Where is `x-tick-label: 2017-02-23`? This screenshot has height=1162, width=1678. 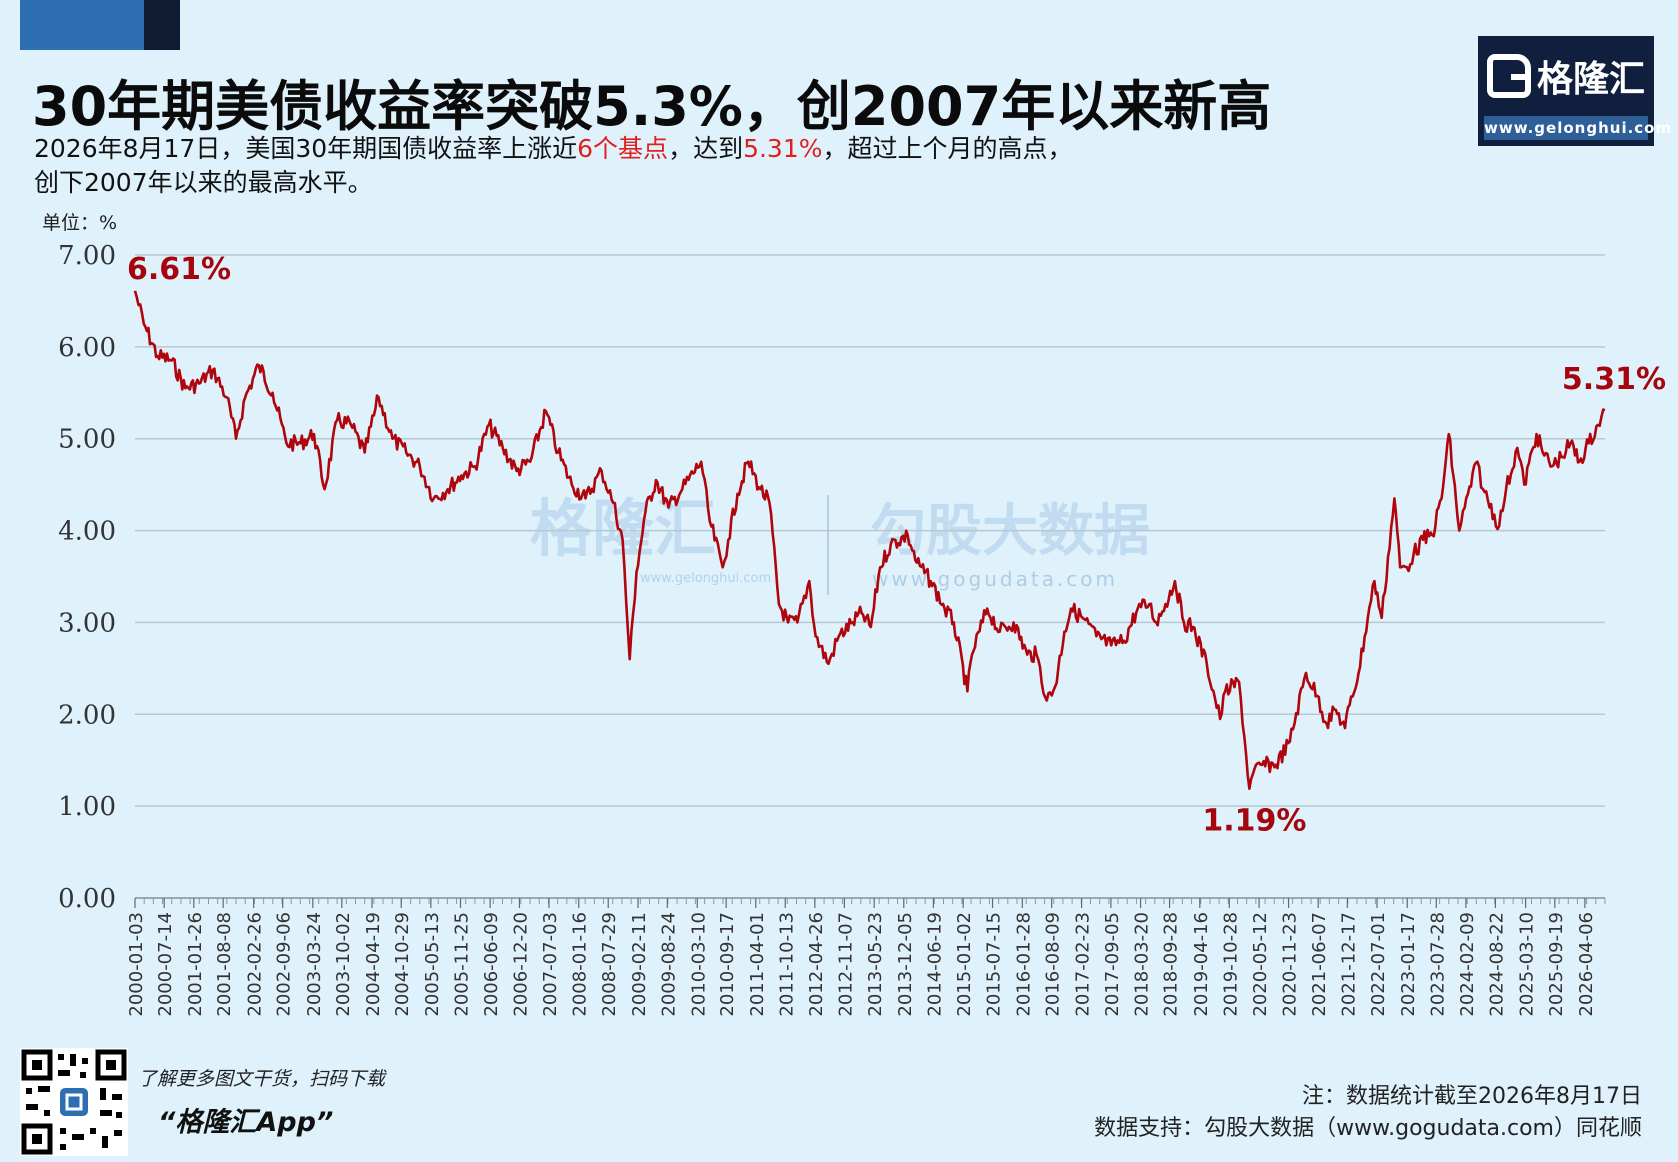 x-tick-label: 2017-02-23 is located at coordinates (1083, 964).